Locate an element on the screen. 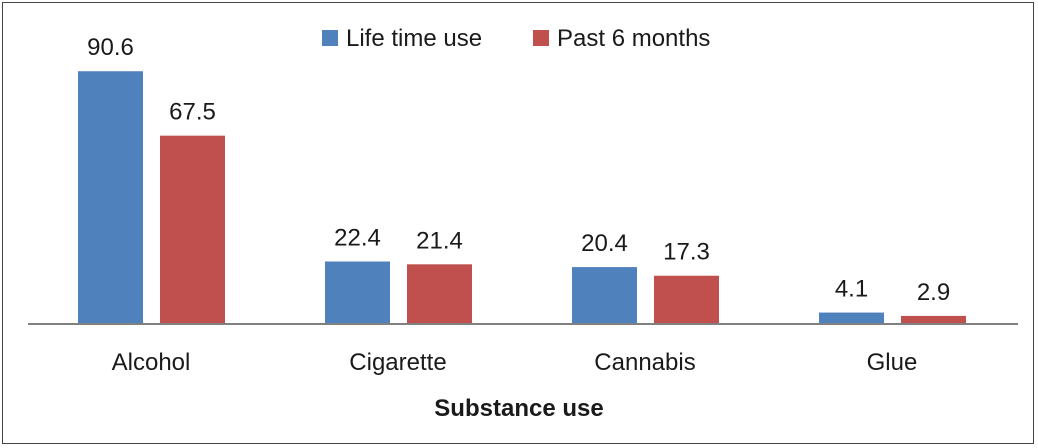 This screenshot has height=448, width=1038. category-label-cigarette: Cigarette is located at coordinates (397, 362).